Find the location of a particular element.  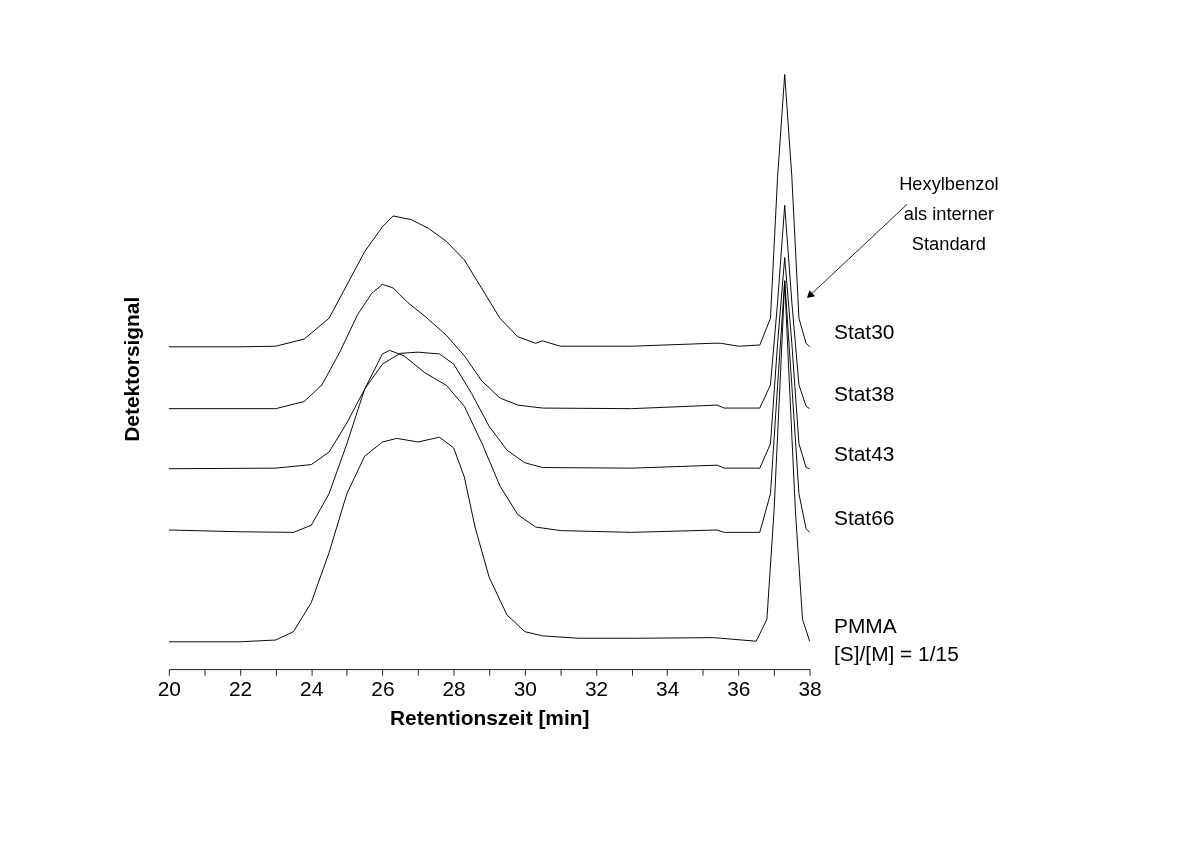

x-tick-label: 30 is located at coordinates (525, 688).